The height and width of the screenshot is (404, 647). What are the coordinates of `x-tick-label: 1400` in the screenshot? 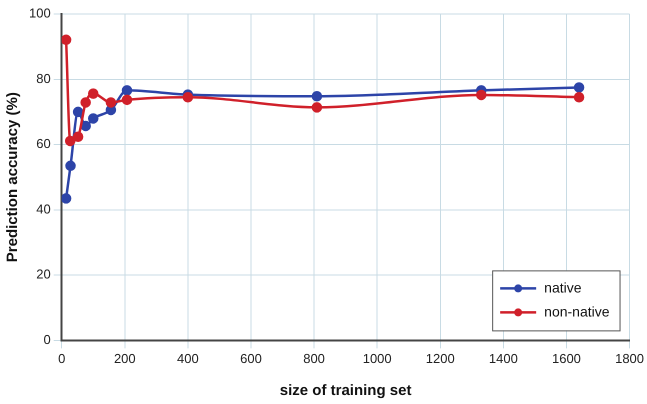 It's located at (503, 358).